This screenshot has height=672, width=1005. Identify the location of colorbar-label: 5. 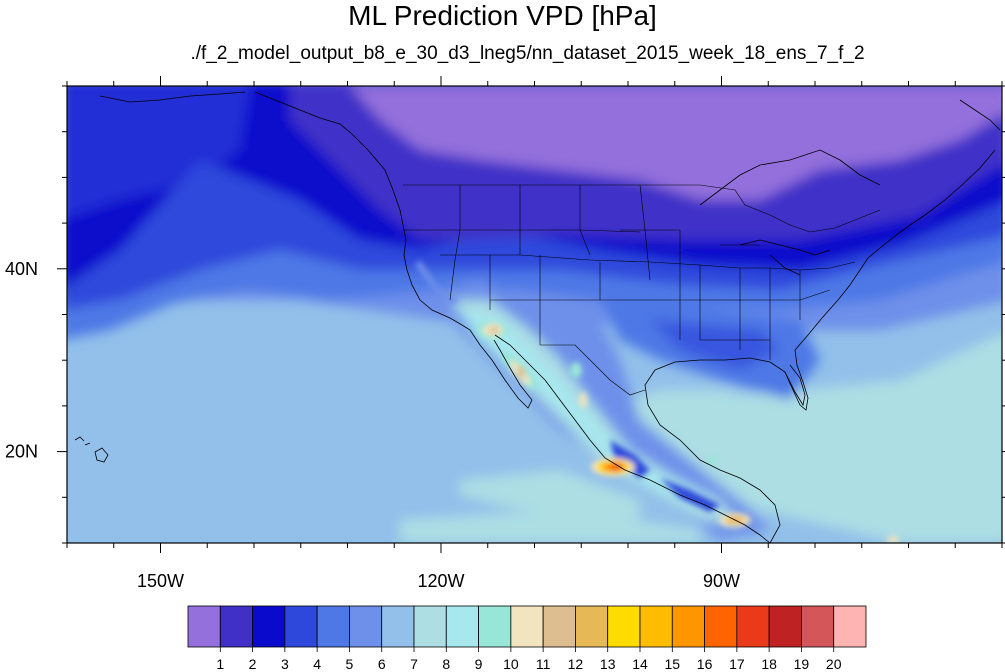
(350, 664).